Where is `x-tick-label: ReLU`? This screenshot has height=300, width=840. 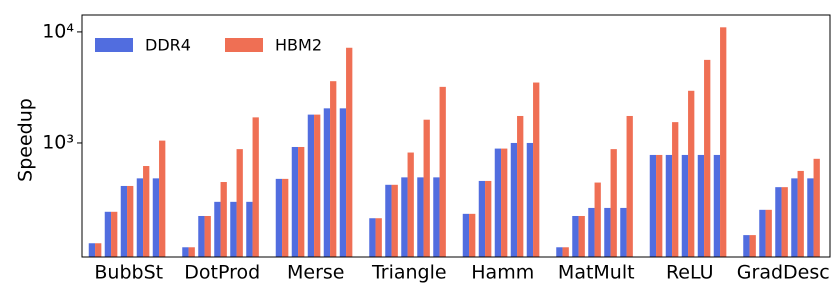
x-tick-label: ReLU is located at coordinates (690, 273).